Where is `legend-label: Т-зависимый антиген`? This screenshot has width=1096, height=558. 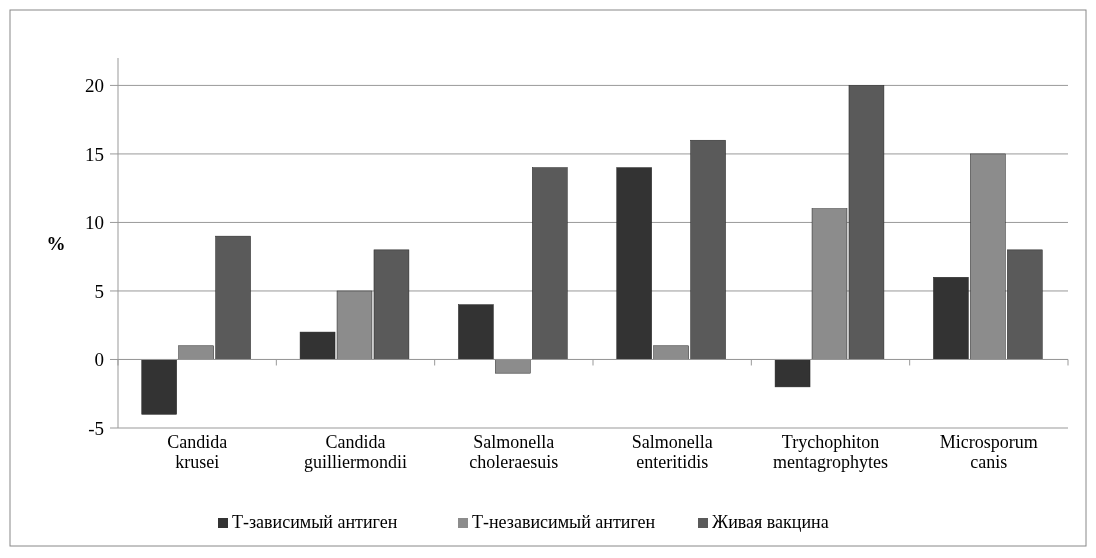 legend-label: Т-зависимый антиген is located at coordinates (315, 522).